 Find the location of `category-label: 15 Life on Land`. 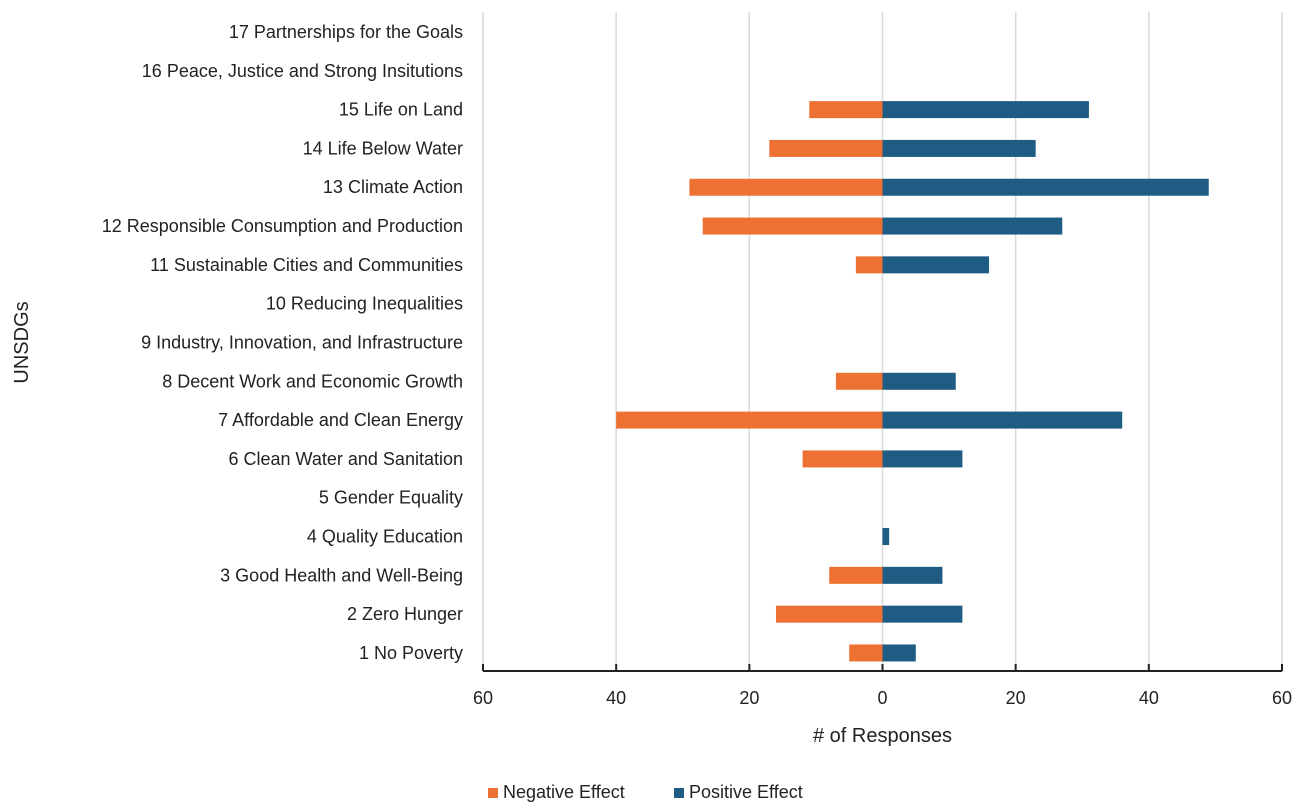

category-label: 15 Life on Land is located at coordinates (401, 110).